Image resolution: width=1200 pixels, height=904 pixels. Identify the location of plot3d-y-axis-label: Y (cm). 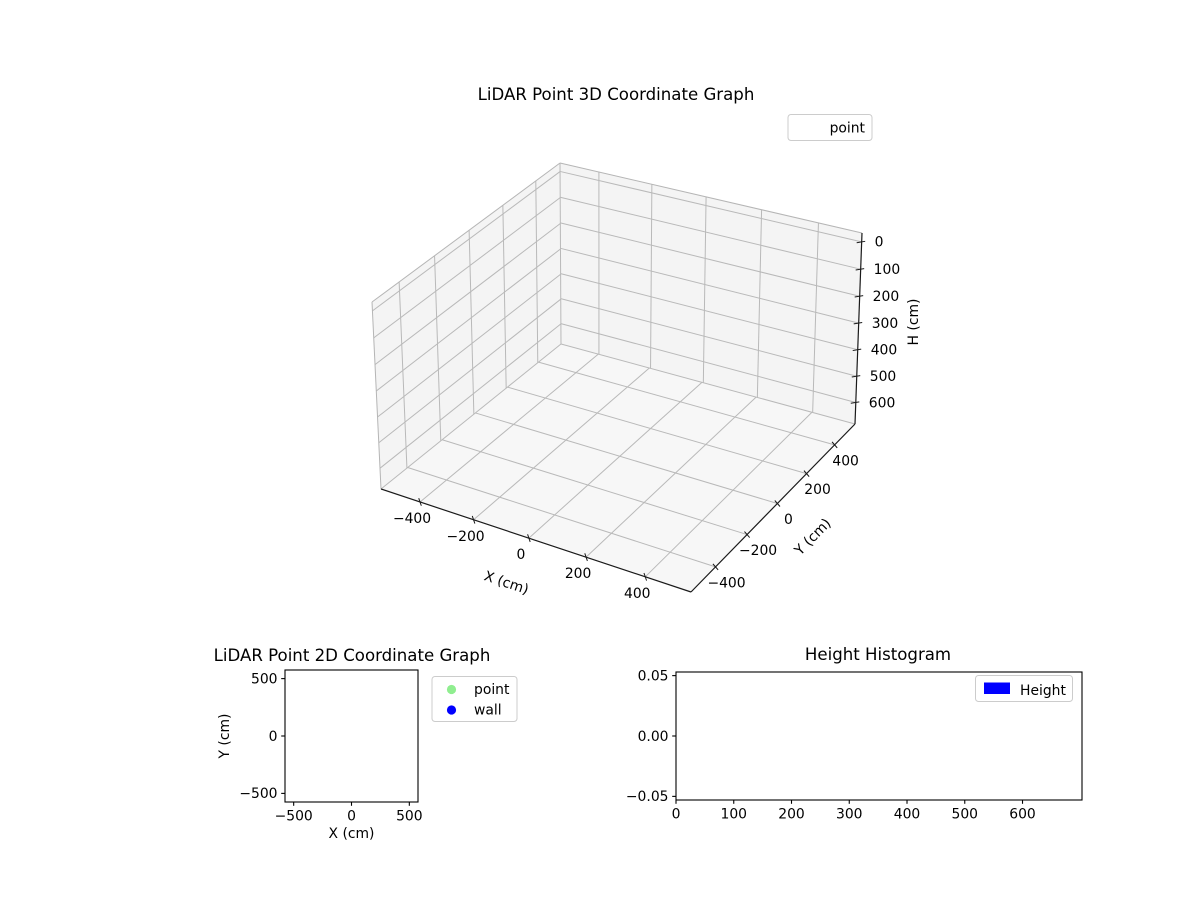
(813, 538).